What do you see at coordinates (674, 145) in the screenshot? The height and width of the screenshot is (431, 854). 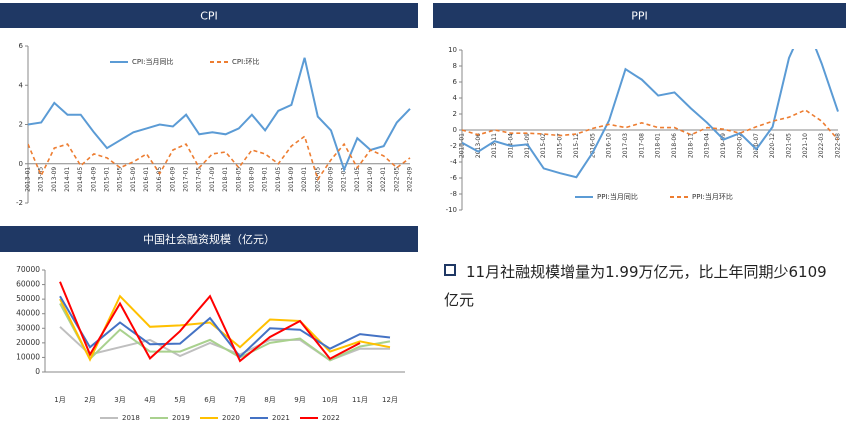 I see `x-tick-label: 2018-06` at bounding box center [674, 145].